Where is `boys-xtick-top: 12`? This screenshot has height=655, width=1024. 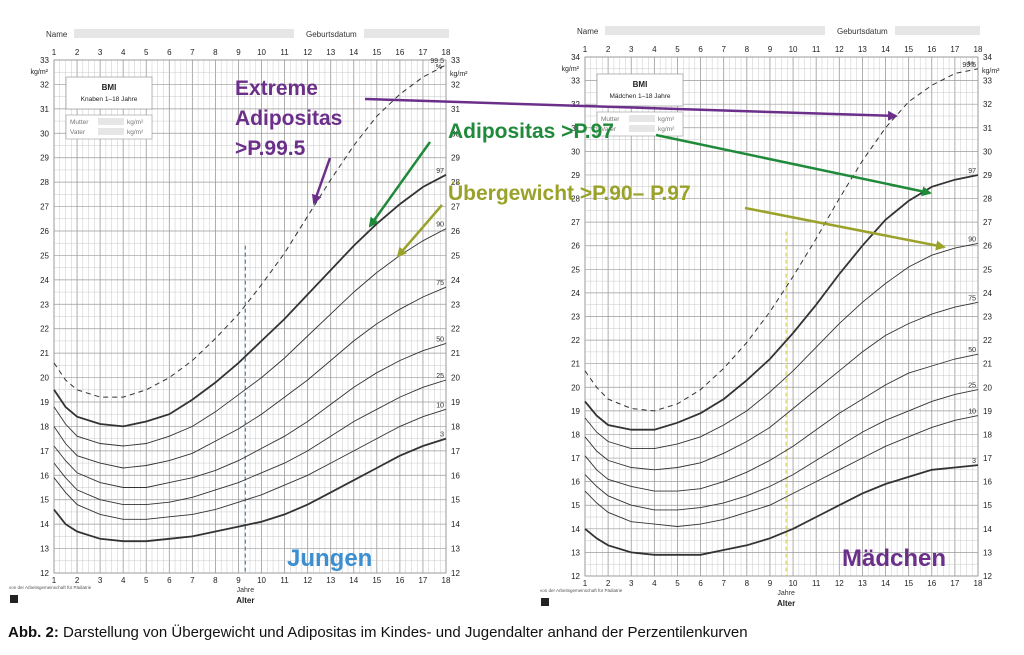
boys-xtick-top: 12 is located at coordinates (307, 52).